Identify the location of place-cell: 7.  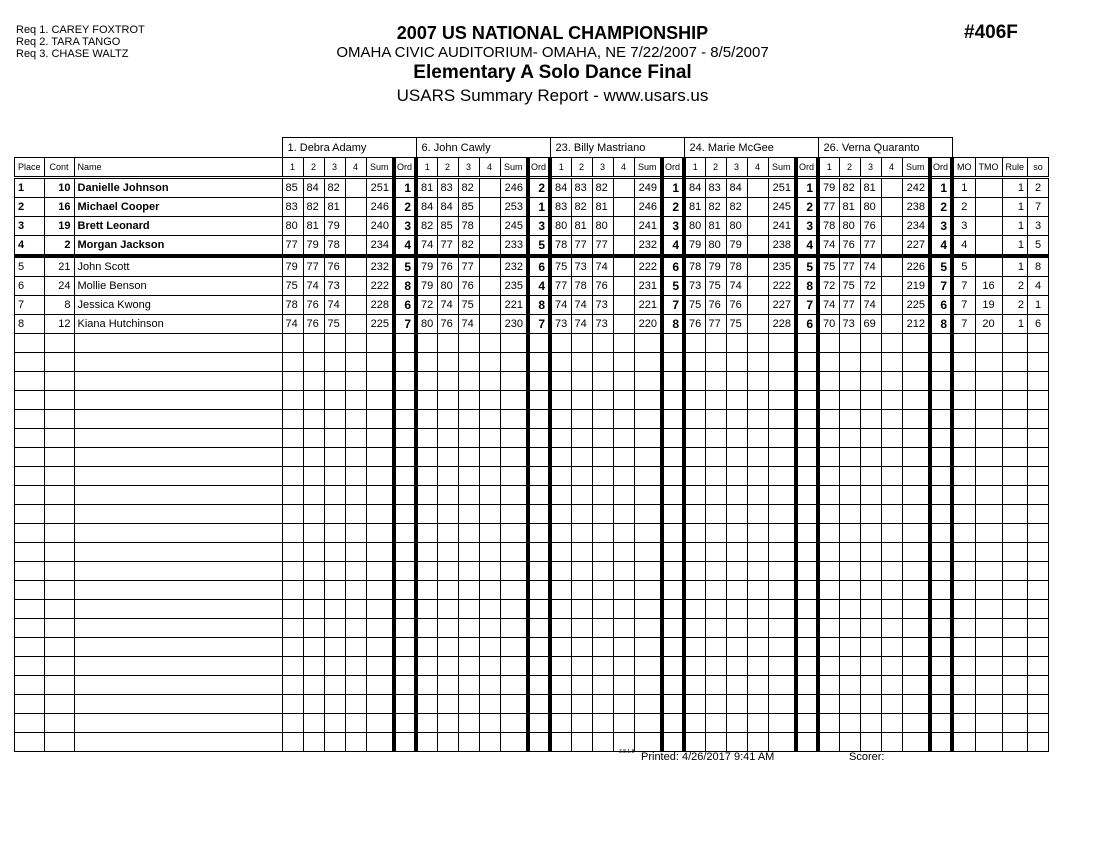
(29, 305).